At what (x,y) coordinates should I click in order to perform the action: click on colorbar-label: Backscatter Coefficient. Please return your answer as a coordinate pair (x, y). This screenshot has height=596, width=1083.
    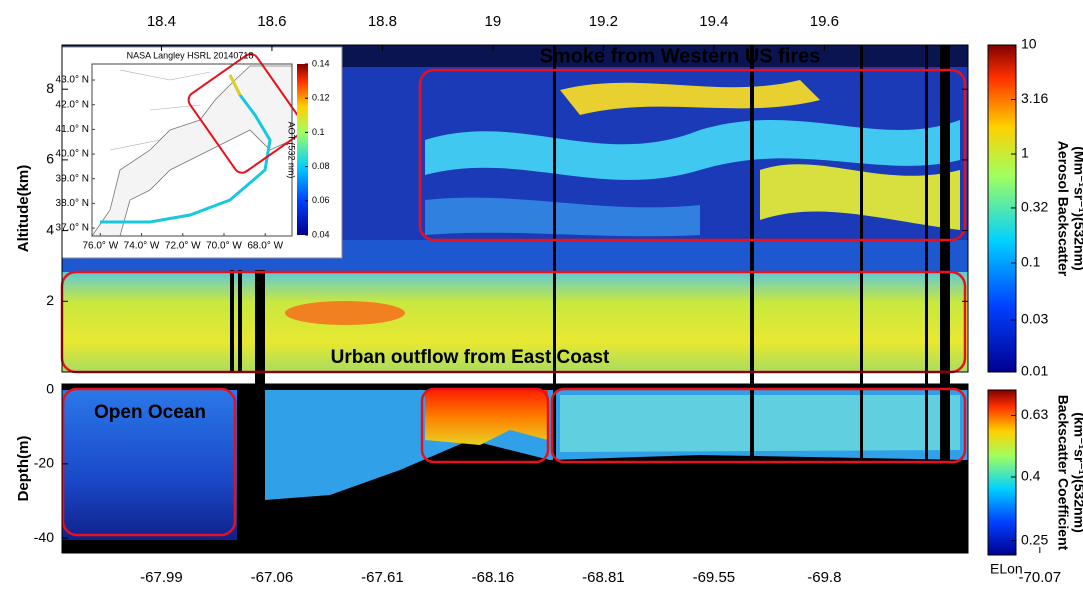
    Looking at the image, I should click on (1063, 473).